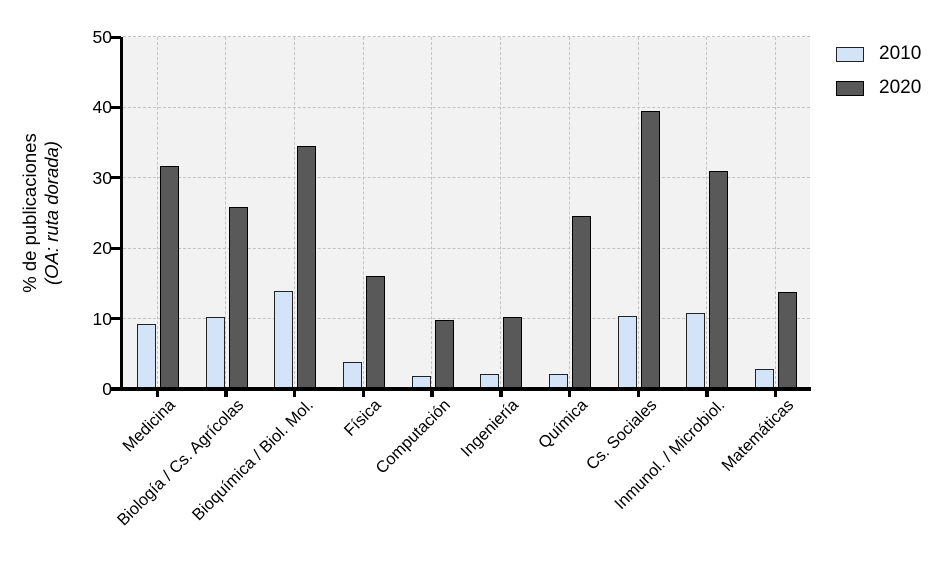  I want to click on legend-swatch-2010, so click(850, 54).